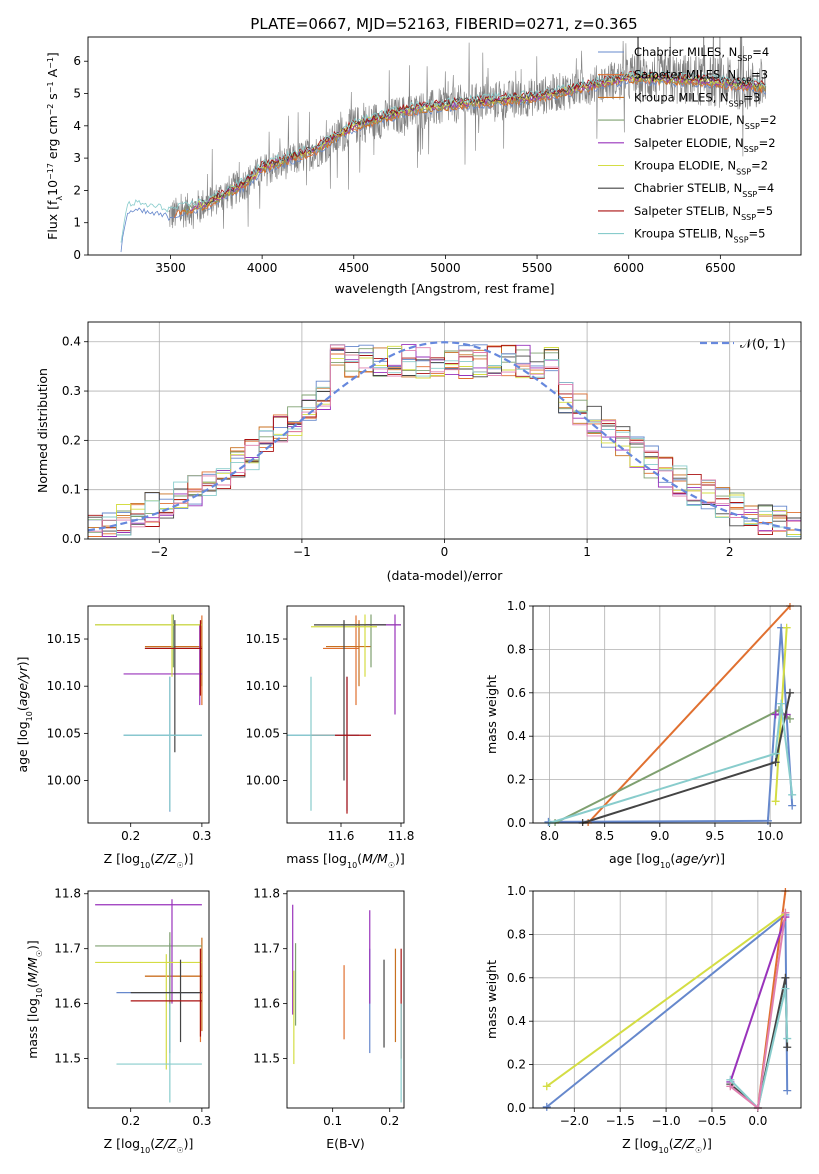 The height and width of the screenshot is (1174, 819). What do you see at coordinates (77, 61) in the screenshot?
I see `y-tick-label: 6` at bounding box center [77, 61].